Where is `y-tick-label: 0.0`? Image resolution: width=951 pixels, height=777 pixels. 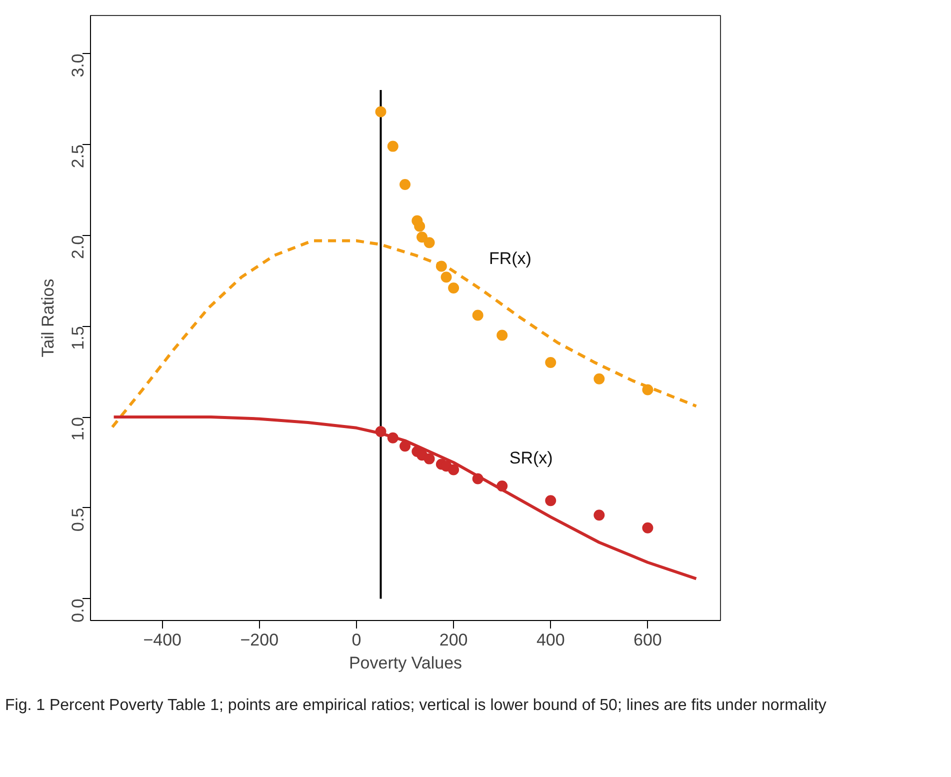 y-tick-label: 0.0 is located at coordinates (78, 610).